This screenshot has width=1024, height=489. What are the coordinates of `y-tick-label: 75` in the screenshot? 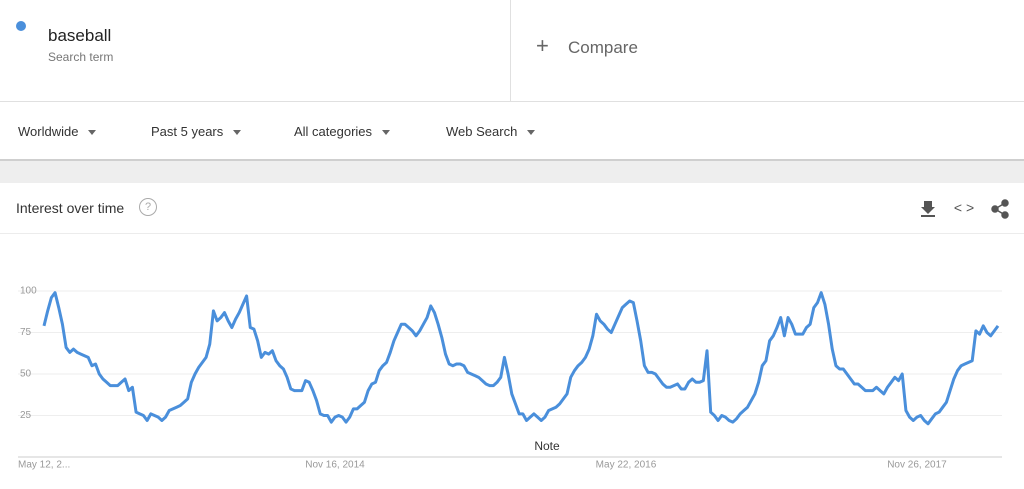 It's located at (26, 332).